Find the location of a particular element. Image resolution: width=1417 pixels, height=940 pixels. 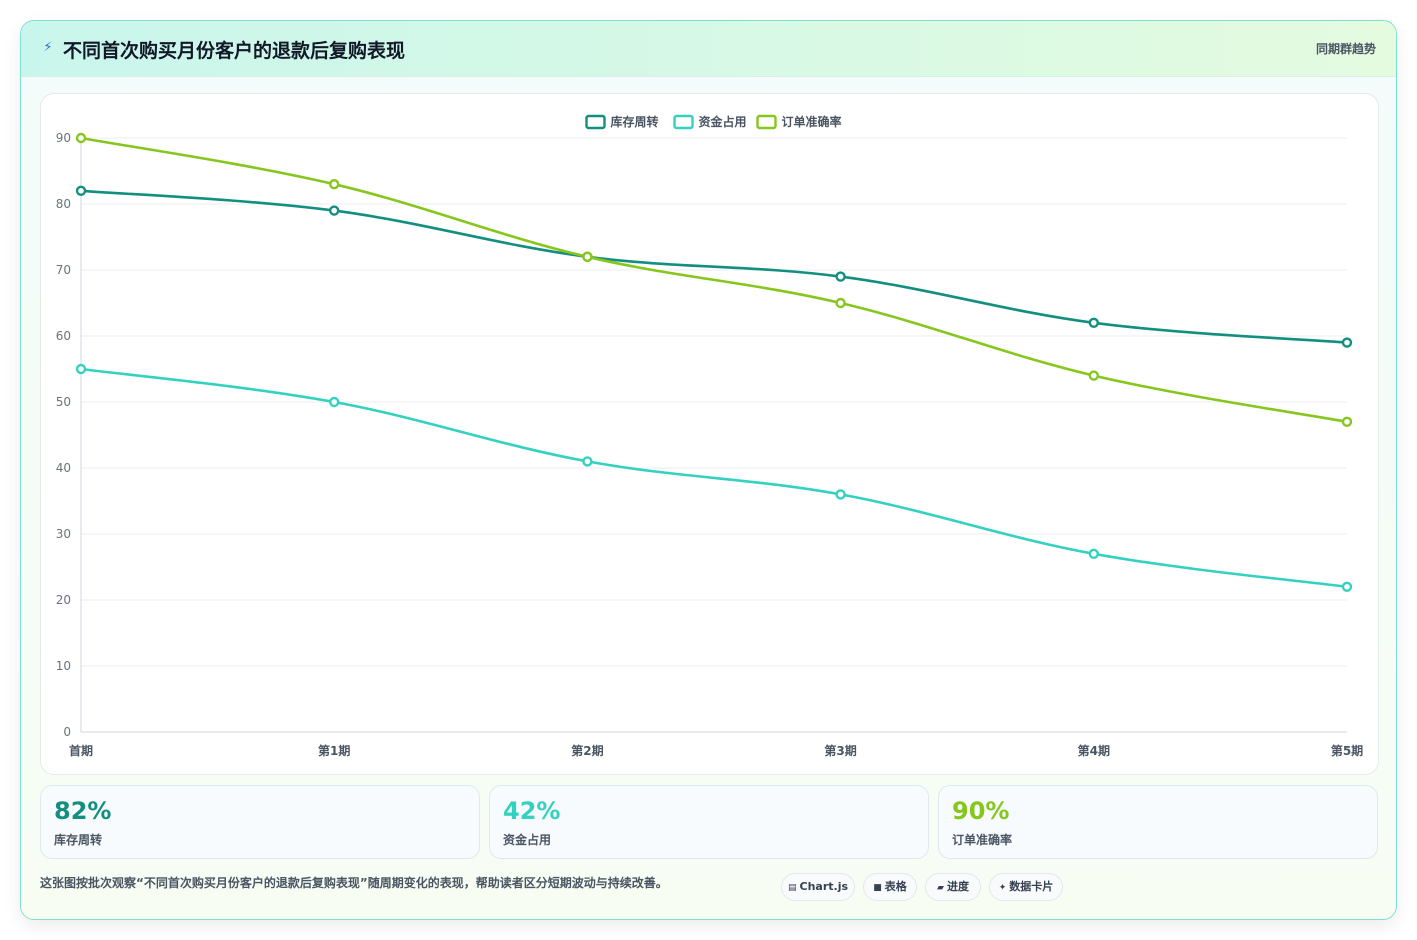

kpi-label: 订单准确率 is located at coordinates (982, 840).